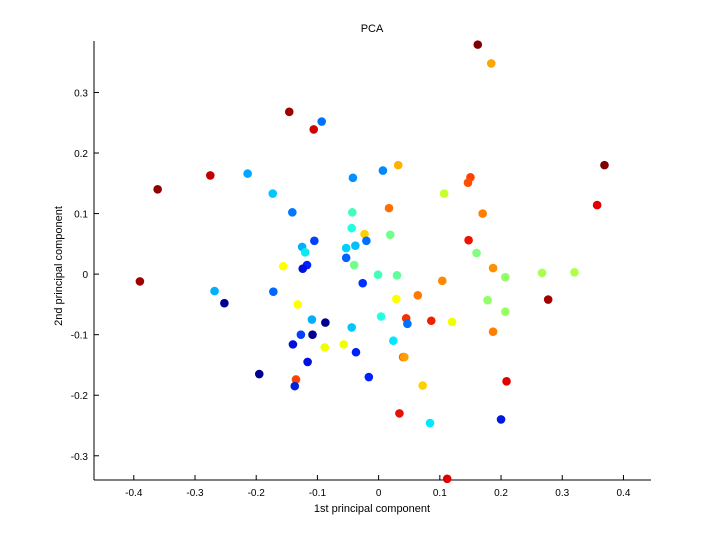 The width and height of the screenshot is (720, 540). I want to click on y-tick-label: -0.1, so click(80, 336).